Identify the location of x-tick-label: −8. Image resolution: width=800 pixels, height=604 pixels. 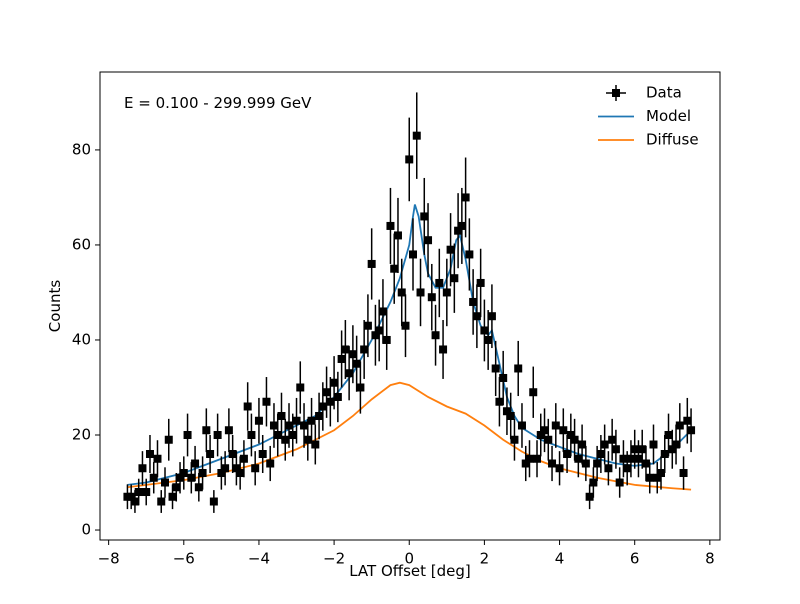
(109, 559).